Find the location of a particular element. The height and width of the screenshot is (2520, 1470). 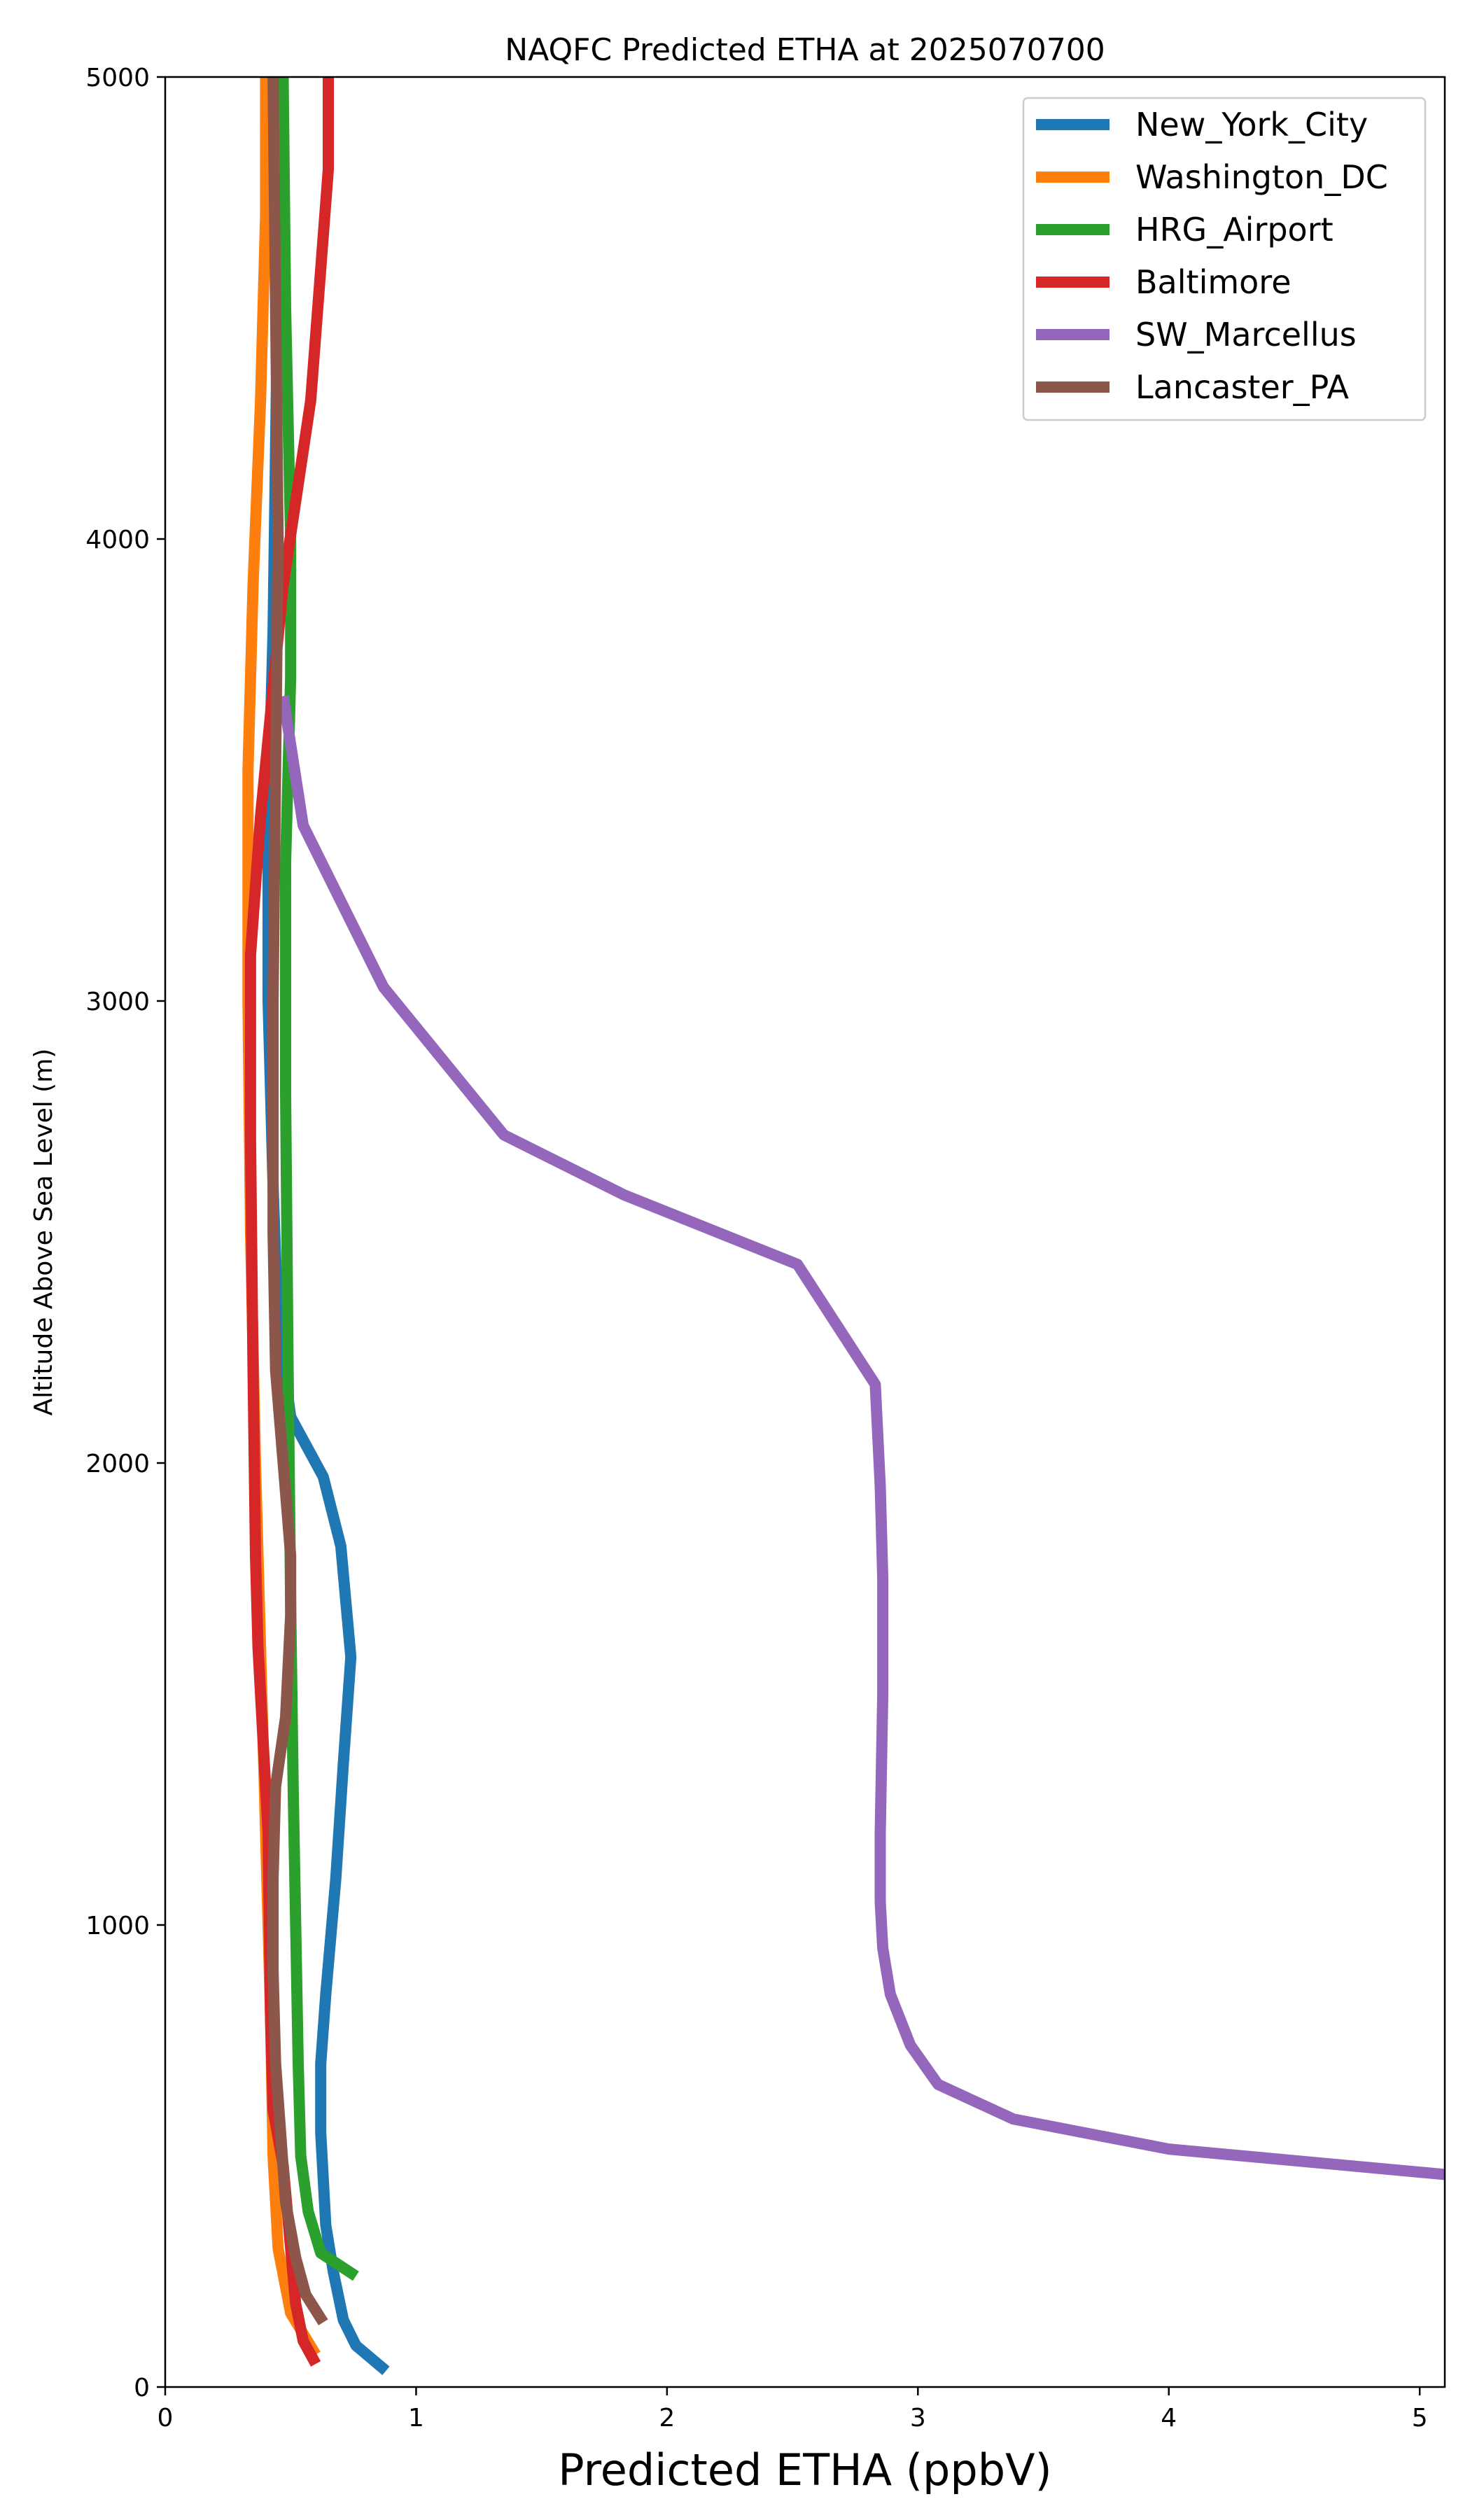

legend-label-3: Baltimore is located at coordinates (1213, 282).